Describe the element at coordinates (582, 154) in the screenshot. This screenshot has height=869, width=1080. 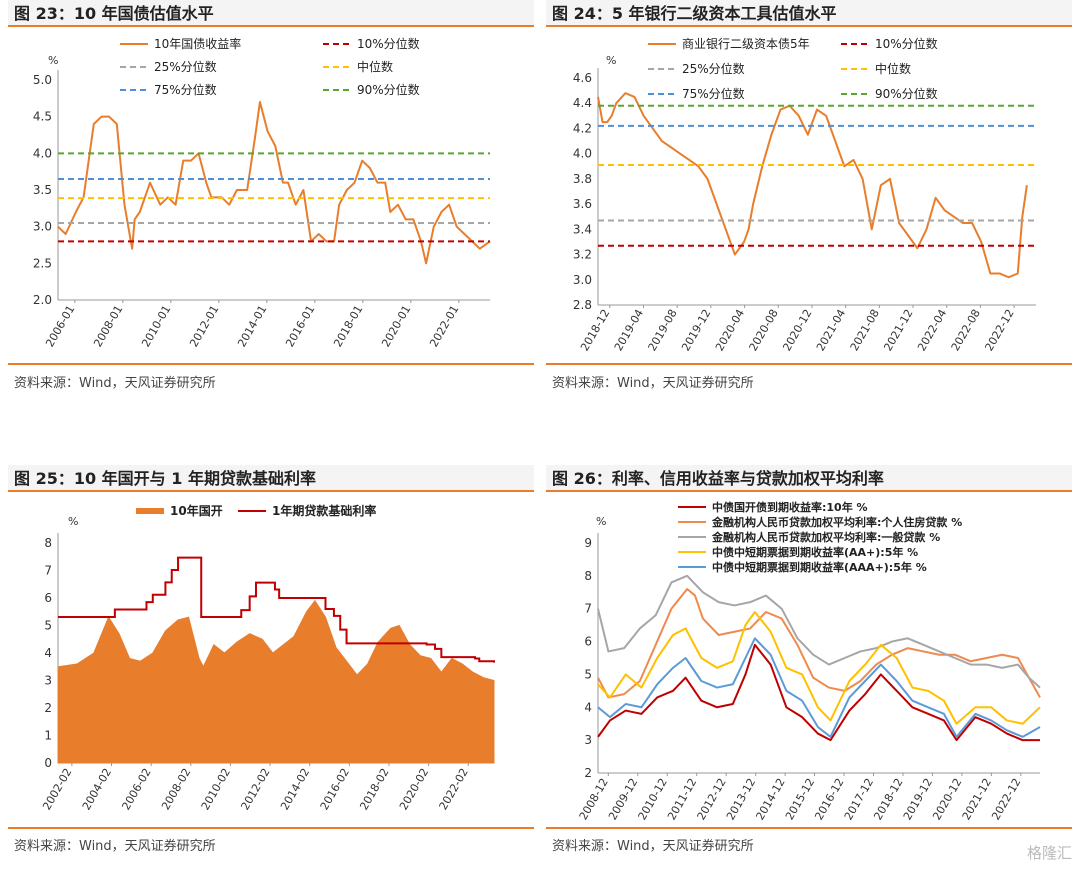
I see `y-tick-label: 4.0` at that location.